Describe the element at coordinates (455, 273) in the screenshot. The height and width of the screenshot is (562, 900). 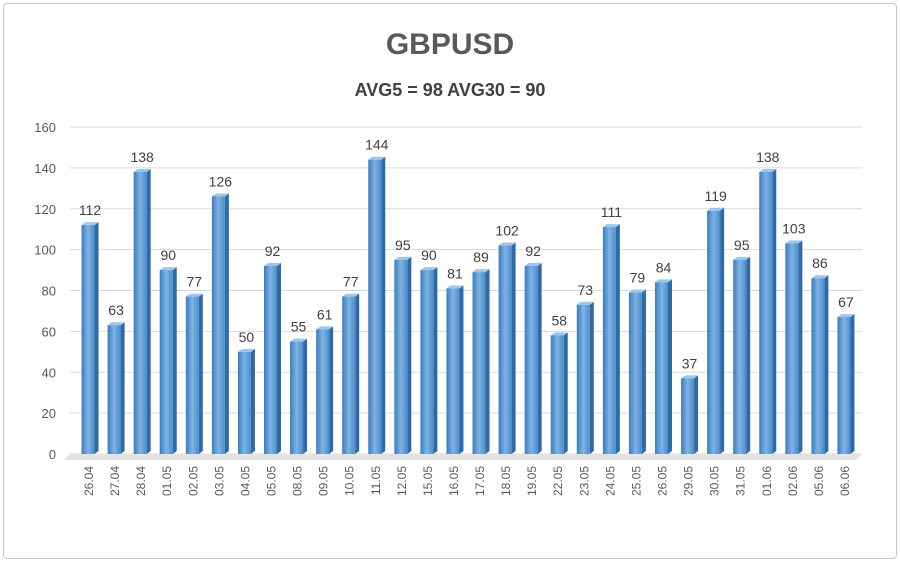
I see `data-label: 81` at that location.